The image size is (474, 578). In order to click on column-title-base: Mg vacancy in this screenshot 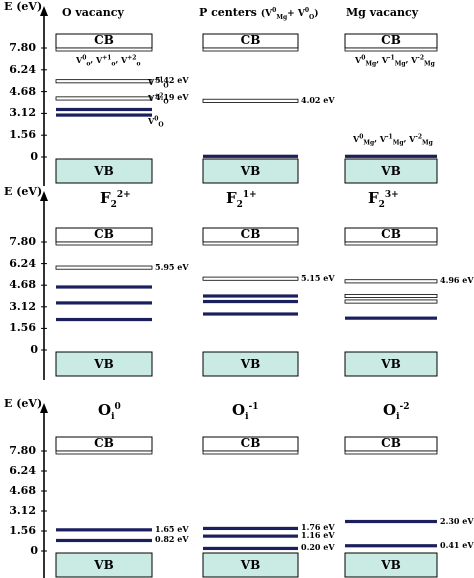, I will do `click(382, 12)`.